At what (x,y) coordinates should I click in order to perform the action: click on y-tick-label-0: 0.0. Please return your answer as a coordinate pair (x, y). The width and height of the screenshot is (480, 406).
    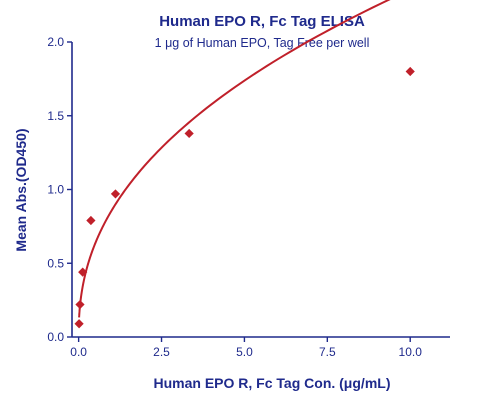
    Looking at the image, I should click on (55, 337).